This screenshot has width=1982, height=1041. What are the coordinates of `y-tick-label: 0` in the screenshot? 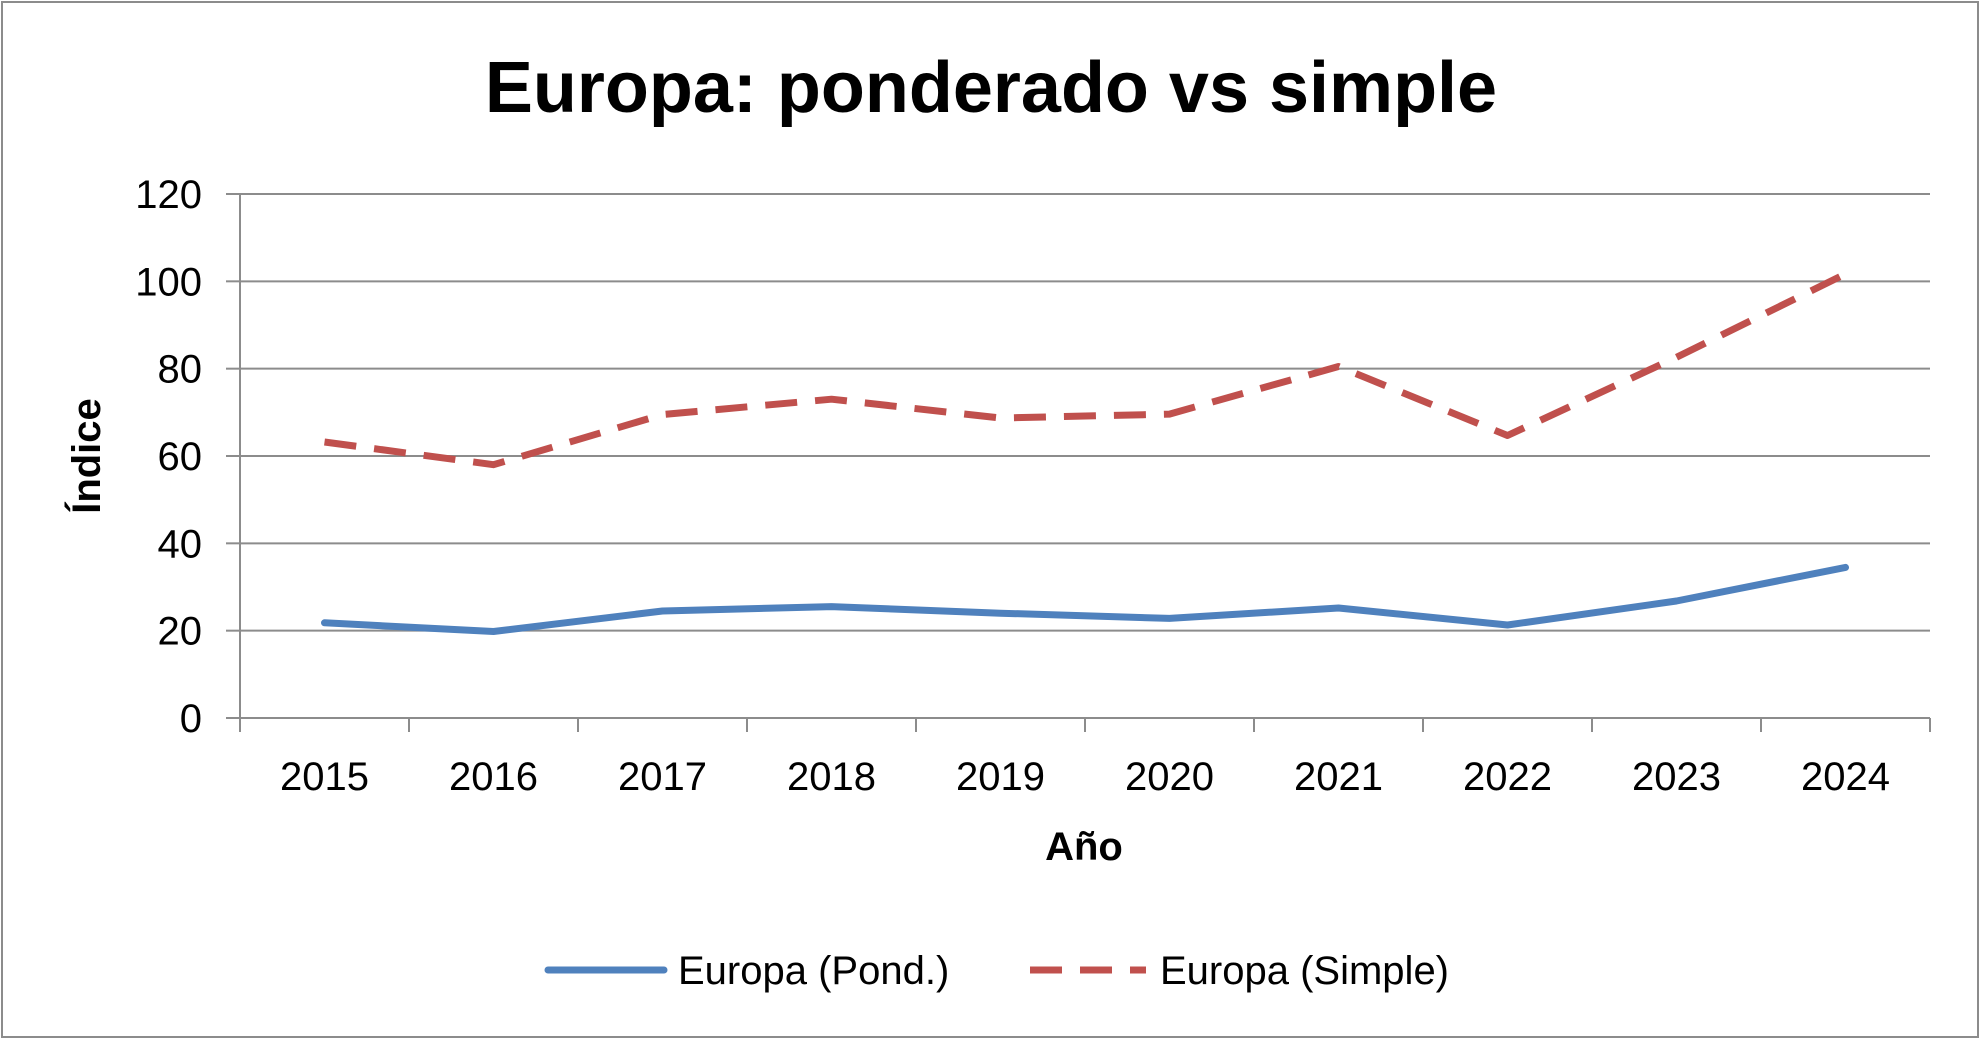 It's located at (191, 719).